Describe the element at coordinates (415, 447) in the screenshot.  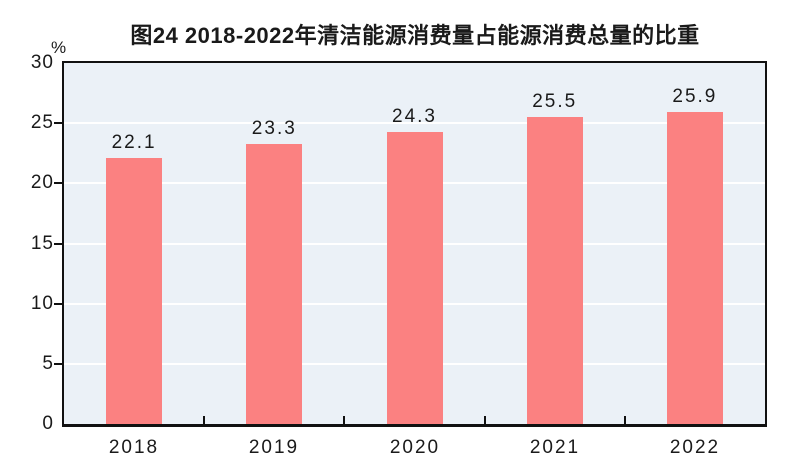
I see `x-tick-label: 2020` at that location.